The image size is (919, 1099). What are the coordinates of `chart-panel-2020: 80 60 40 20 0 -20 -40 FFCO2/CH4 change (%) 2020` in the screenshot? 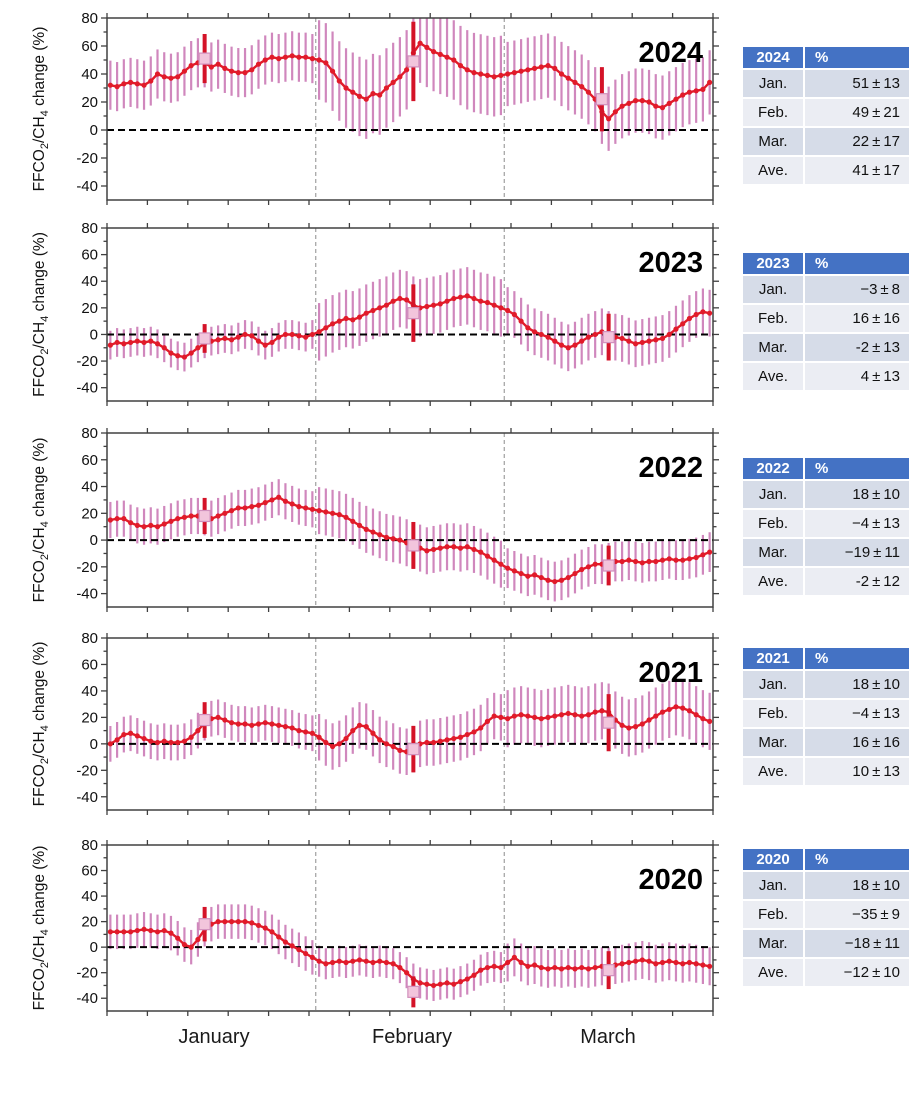 It's located at (375, 926).